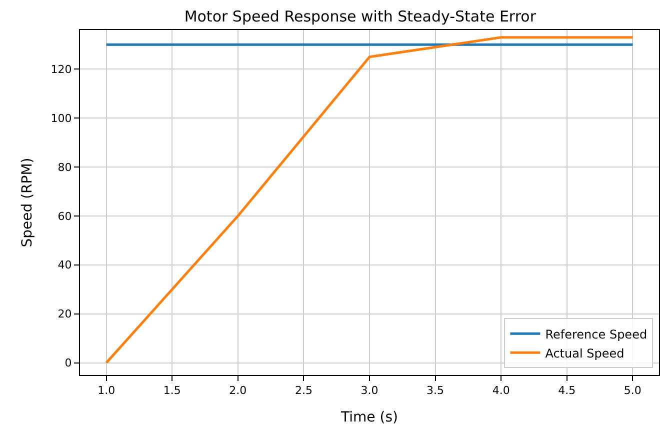  I want to click on x-tick-label: 2.0, so click(238, 391).